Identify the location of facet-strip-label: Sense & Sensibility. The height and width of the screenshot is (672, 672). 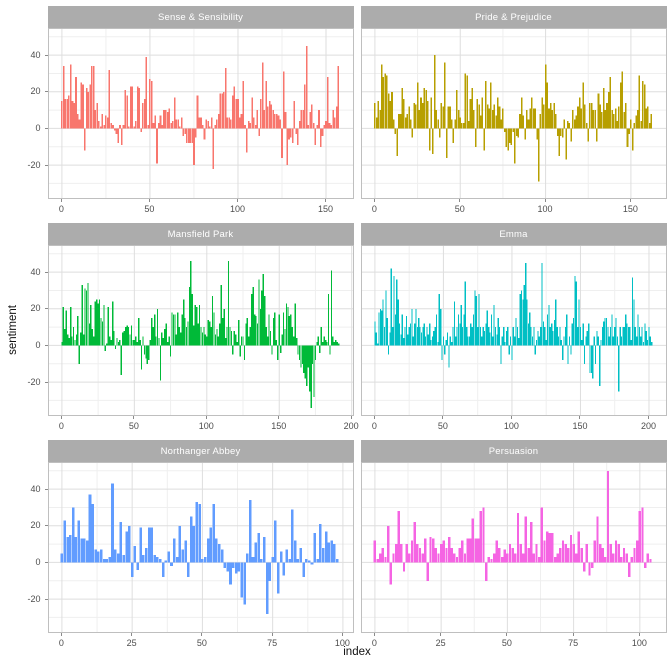
(200, 17).